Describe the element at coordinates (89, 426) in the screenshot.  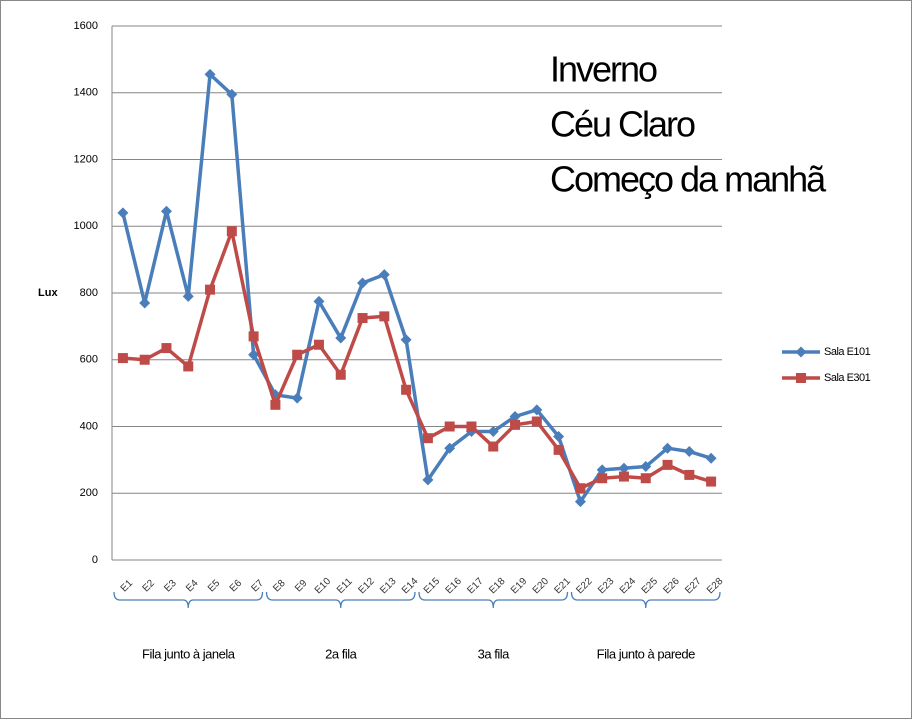
I see `y-tick-label: 400` at that location.